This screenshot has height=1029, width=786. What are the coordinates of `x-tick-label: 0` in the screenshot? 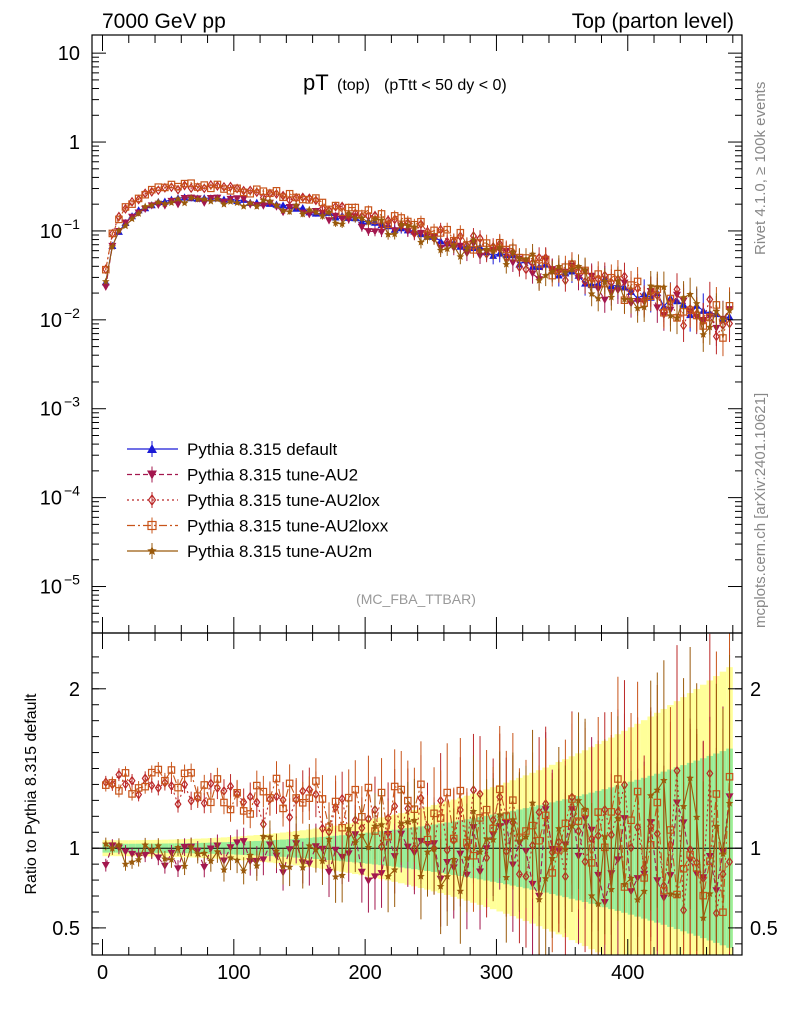 It's located at (102, 973).